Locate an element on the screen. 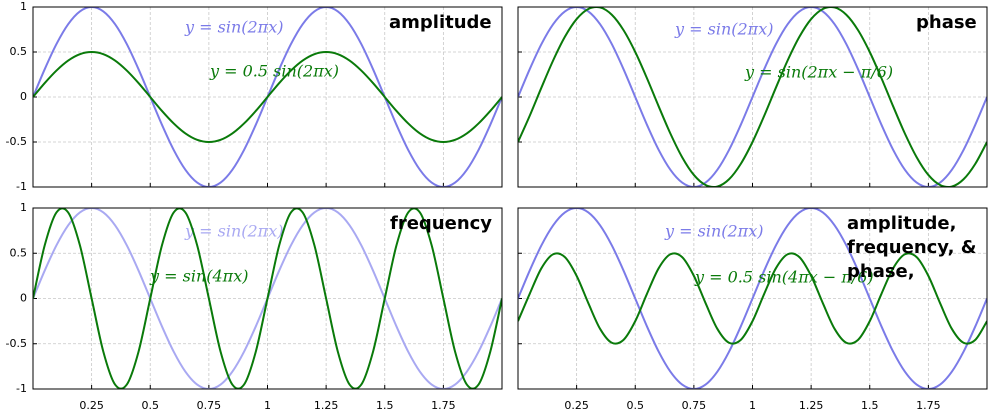  panel-title: frequency is located at coordinates (441, 223).